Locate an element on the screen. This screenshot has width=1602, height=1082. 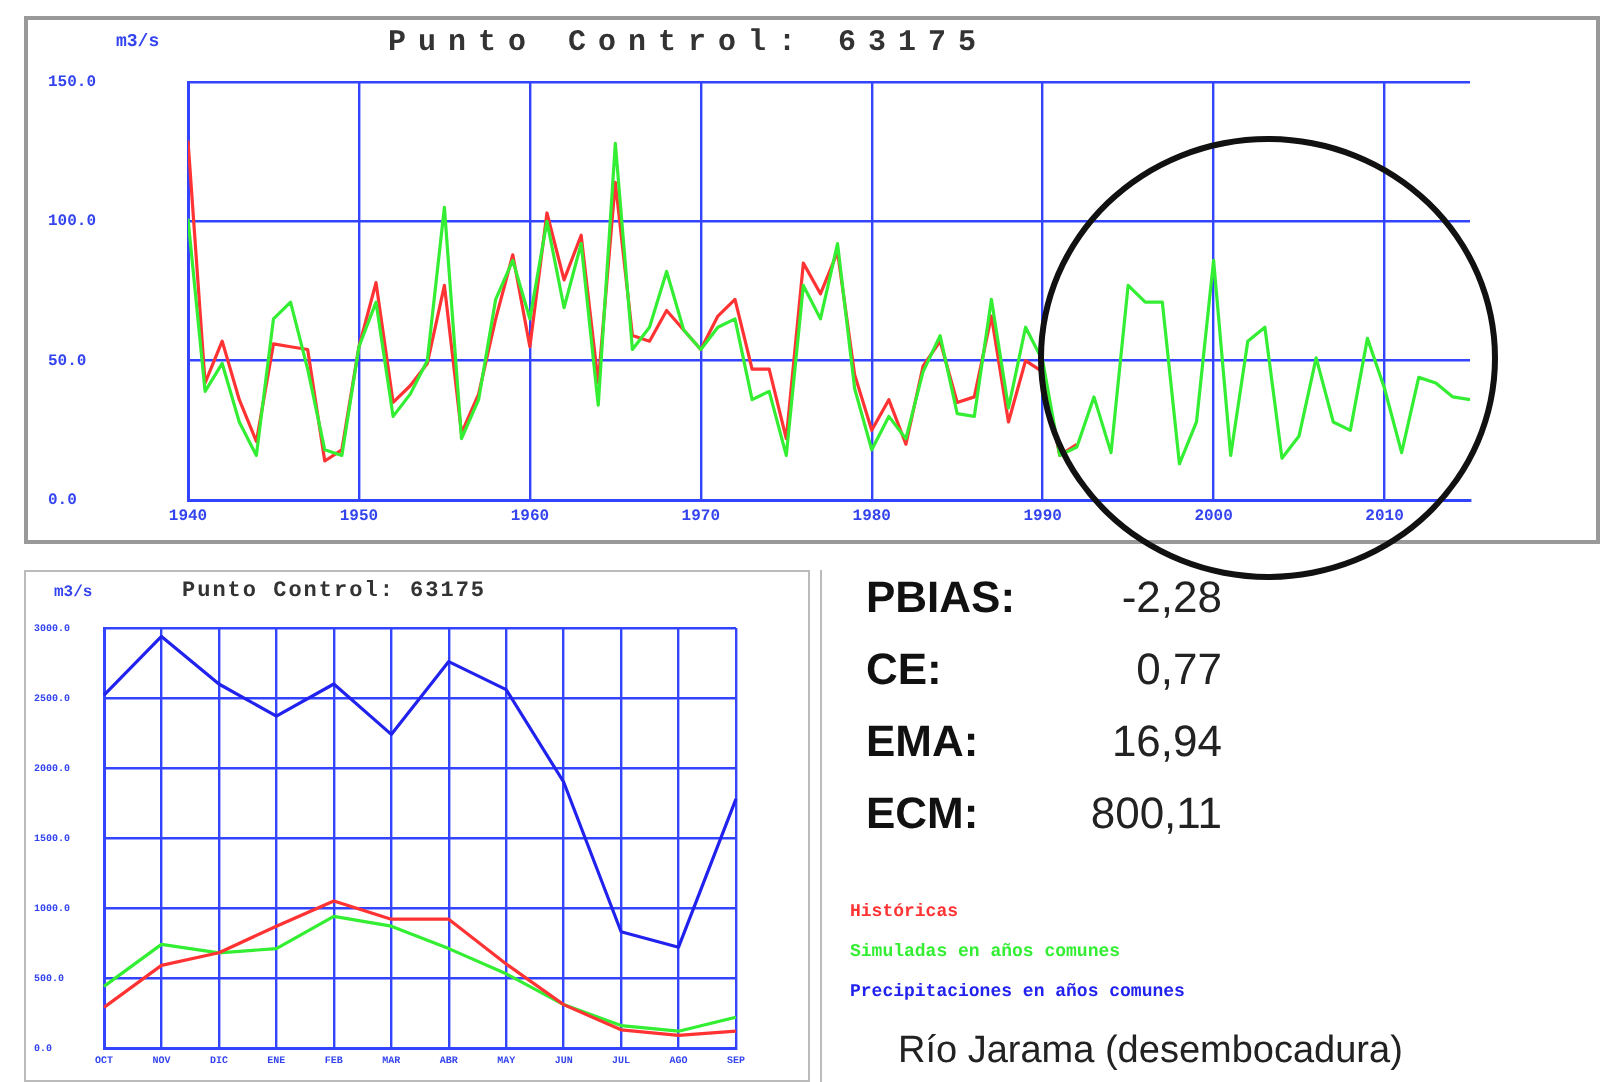
x-tick-label: 1950 is located at coordinates (359, 516).